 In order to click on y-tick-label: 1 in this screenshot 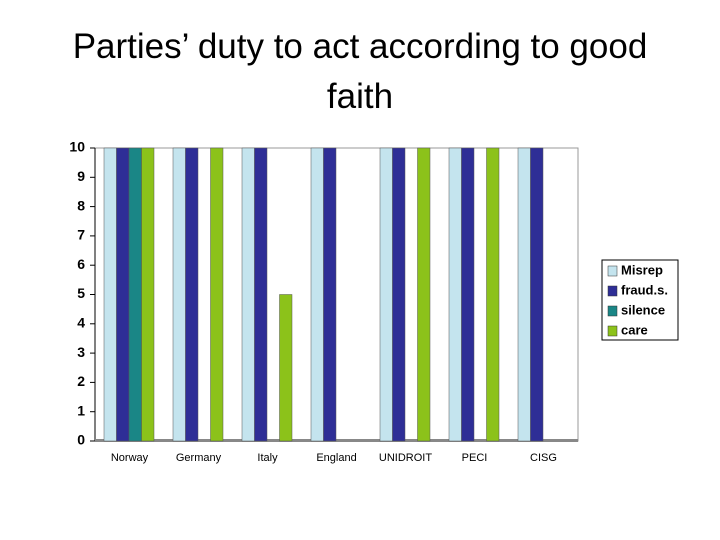, I will do `click(81, 410)`.